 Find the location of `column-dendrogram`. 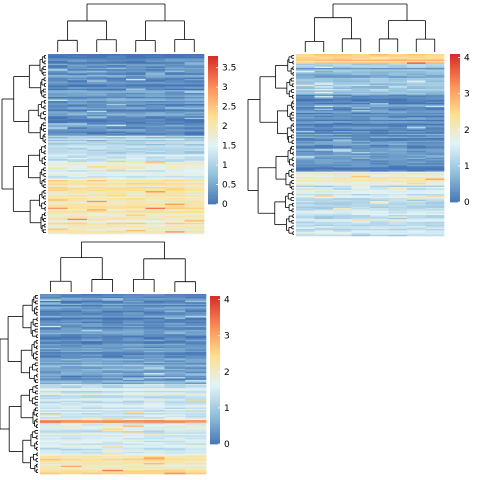

column-dendrogram is located at coordinates (123, 266).